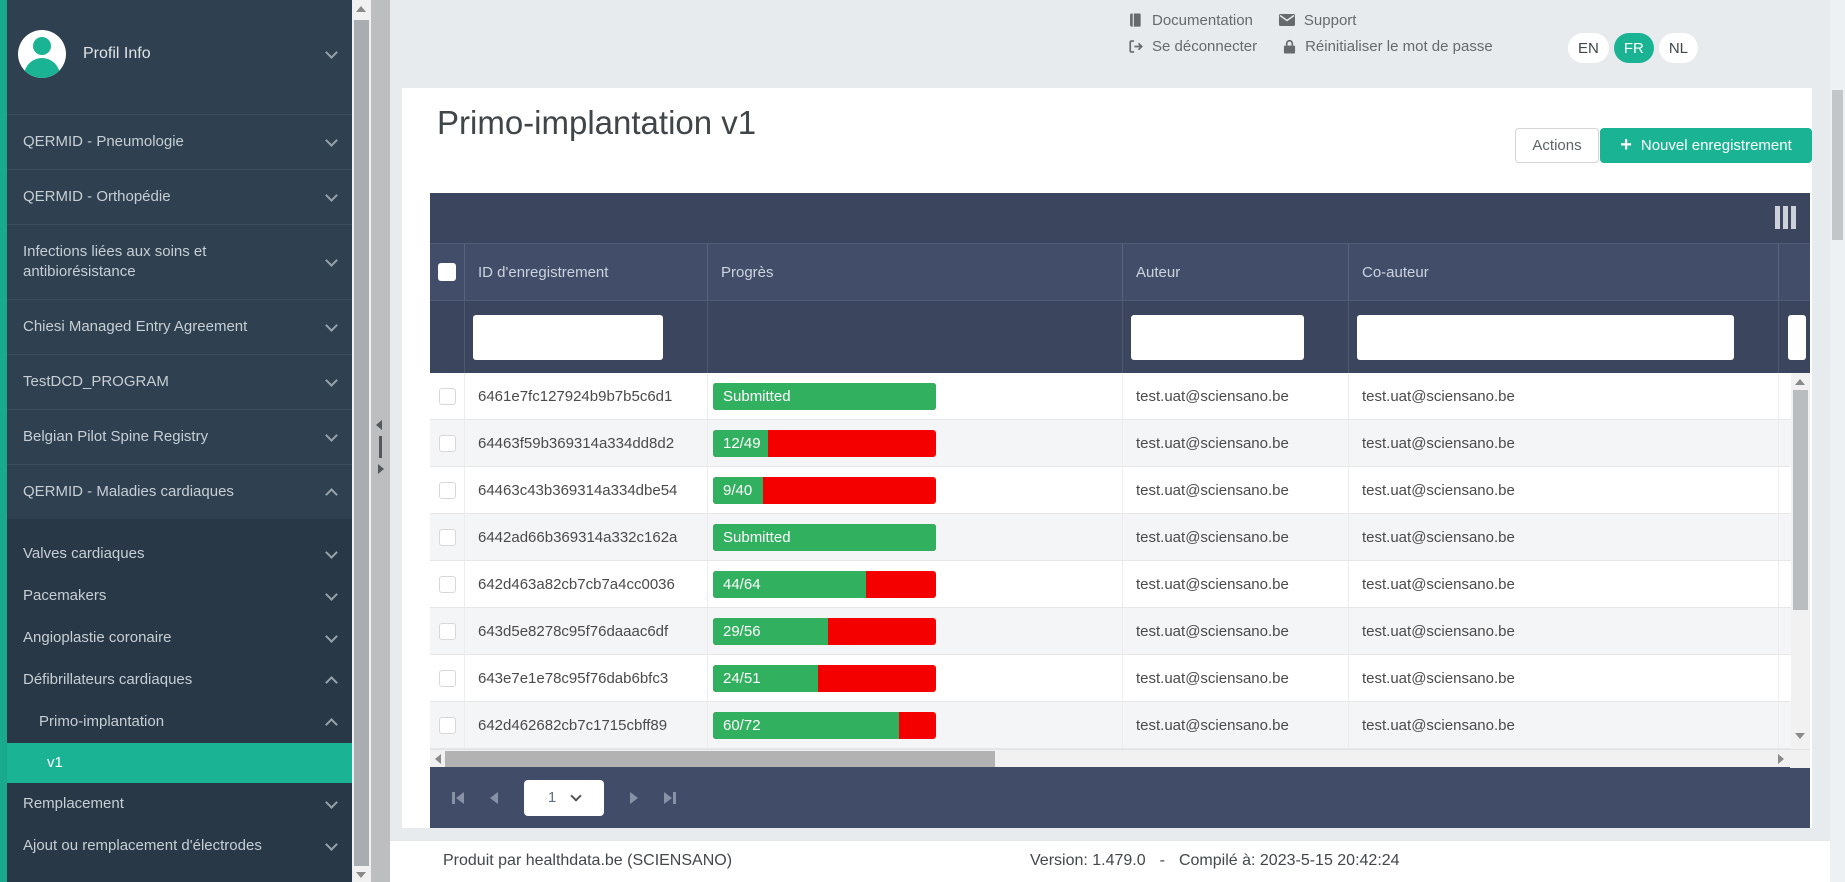 This screenshot has height=882, width=1845. What do you see at coordinates (379, 425) in the screenshot?
I see `collapse-left-icon` at bounding box center [379, 425].